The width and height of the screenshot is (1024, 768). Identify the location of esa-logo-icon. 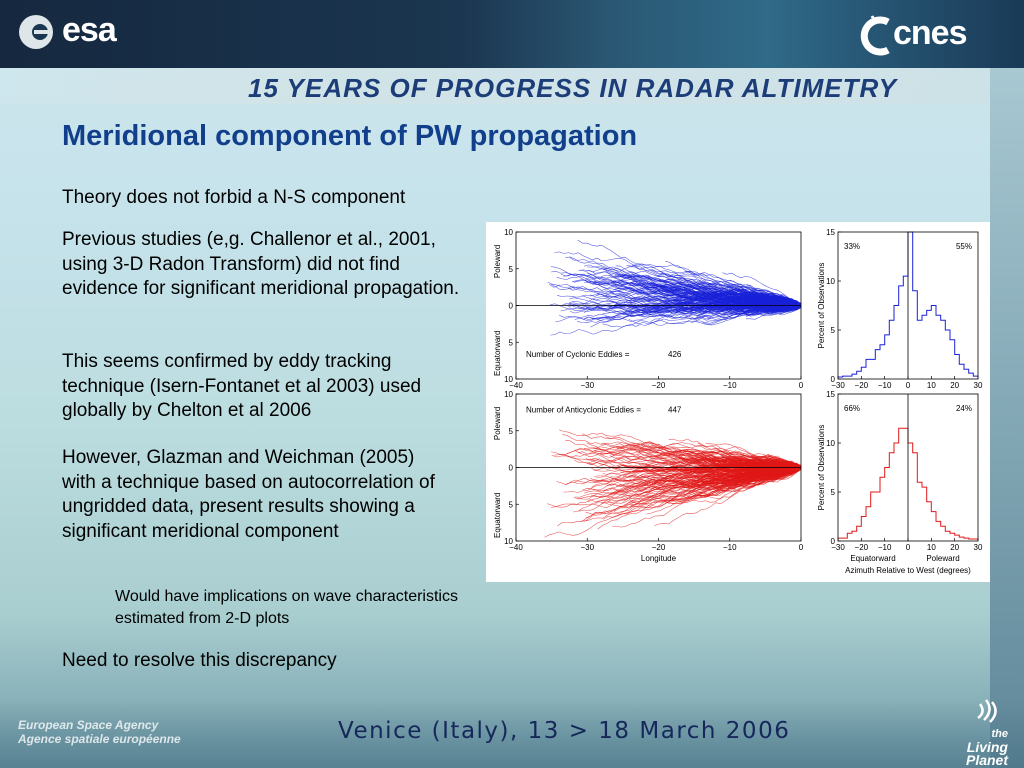
(36, 32).